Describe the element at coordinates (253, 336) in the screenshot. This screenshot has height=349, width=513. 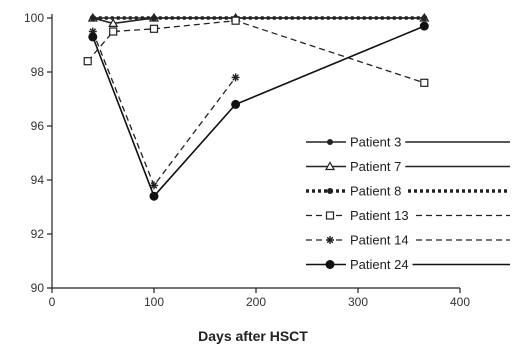
I see `x-axis-title: Days after HSCT` at that location.